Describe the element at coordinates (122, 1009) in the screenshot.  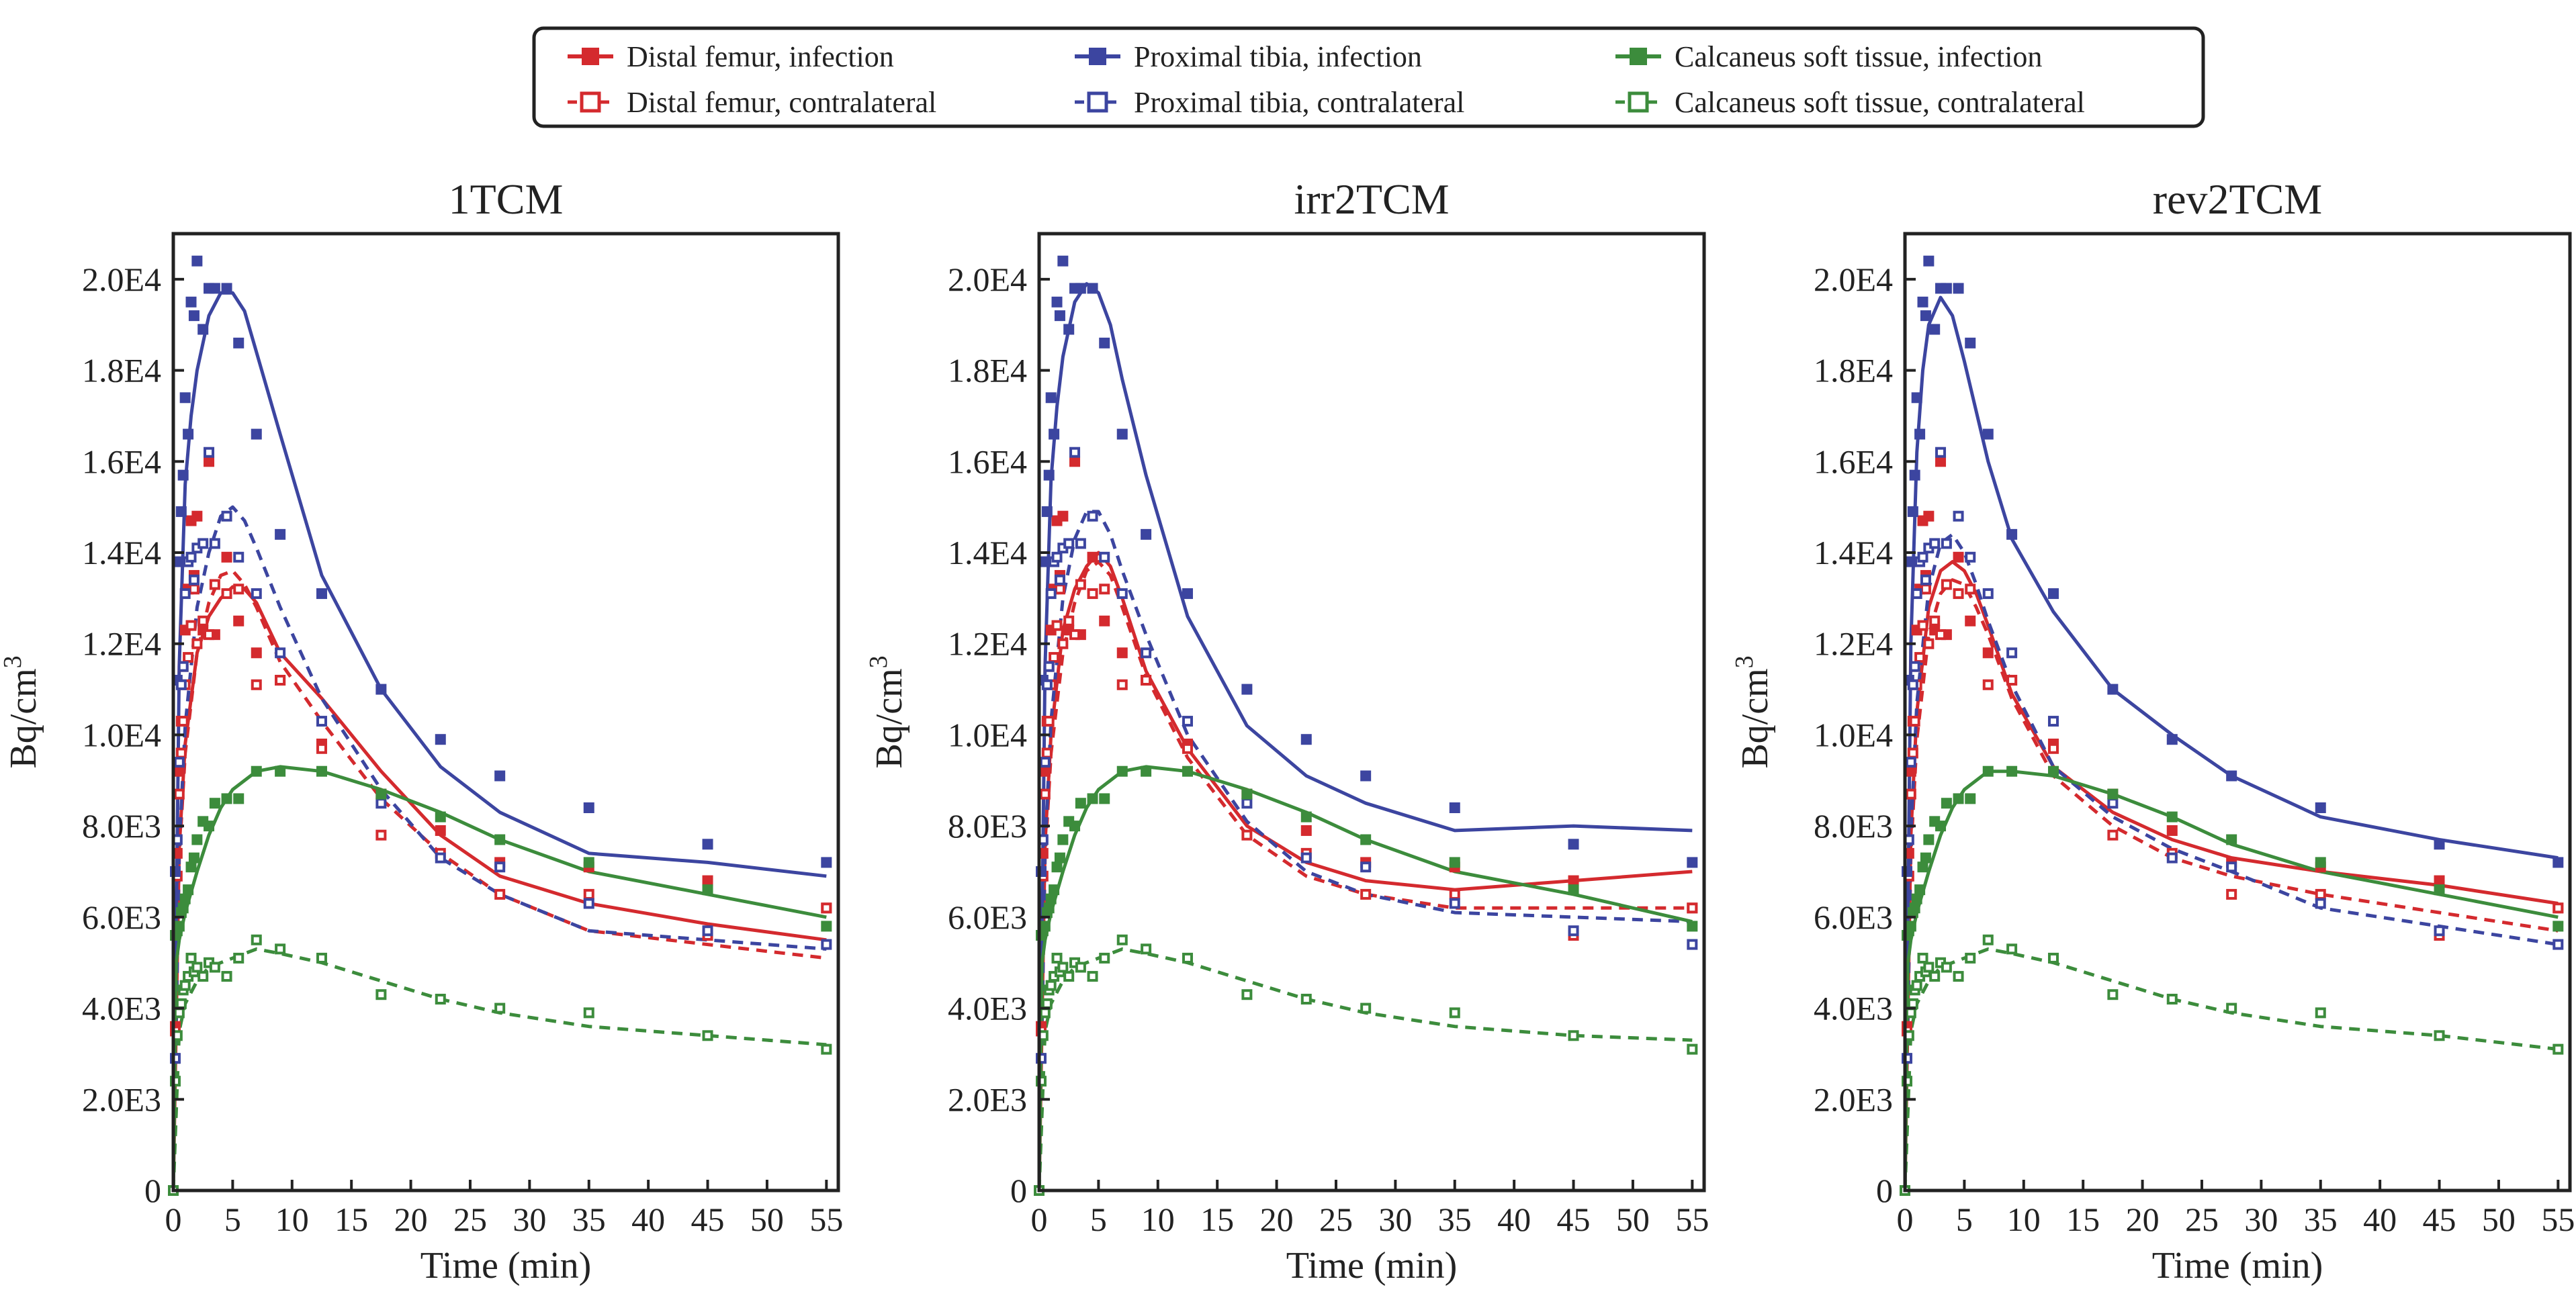
I see `y-tick-label: 4.0E3` at that location.